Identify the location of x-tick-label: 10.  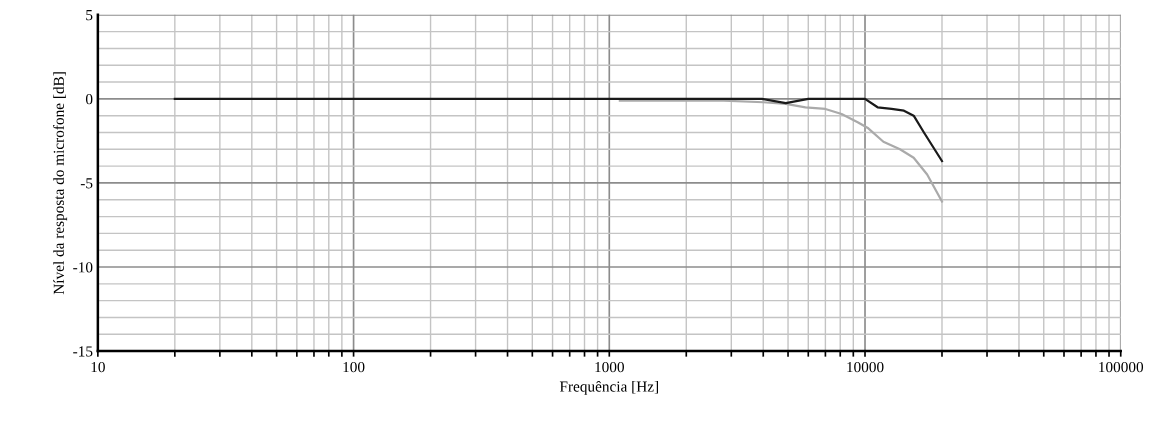
(98, 367).